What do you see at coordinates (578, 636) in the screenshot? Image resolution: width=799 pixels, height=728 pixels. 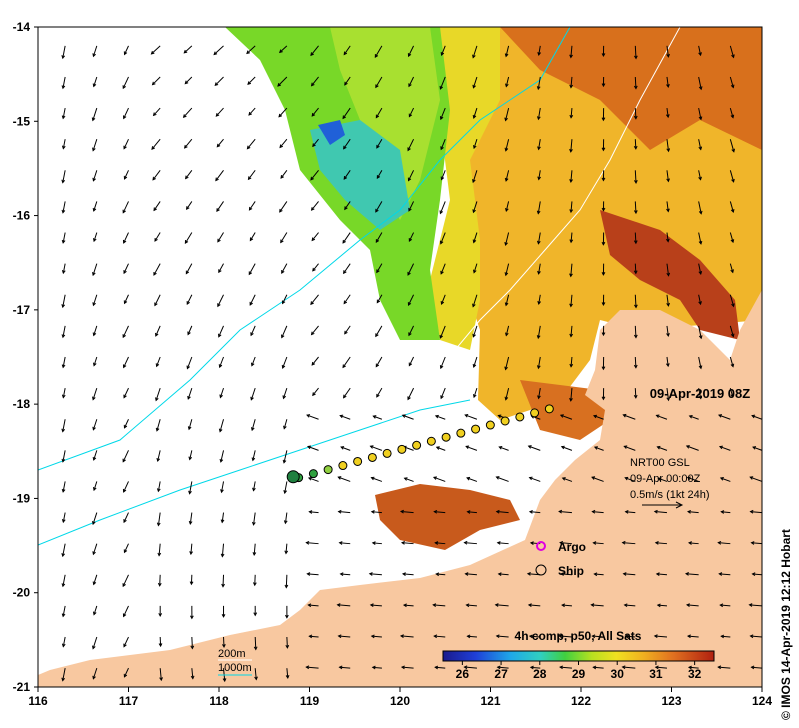 I see `colorbar-title: 4h comp, p50, All Sats` at bounding box center [578, 636].